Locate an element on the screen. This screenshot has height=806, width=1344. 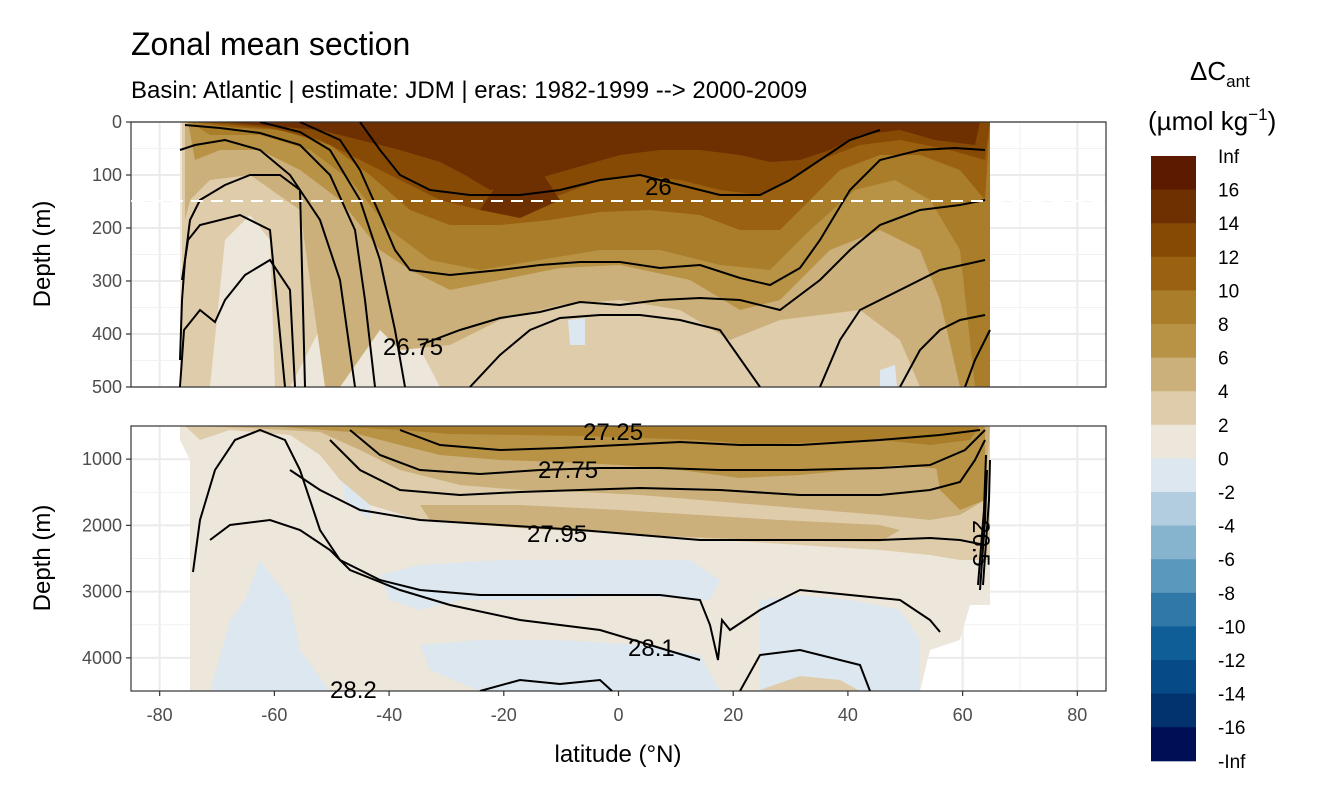
legend-label: -16 is located at coordinates (1231, 728).